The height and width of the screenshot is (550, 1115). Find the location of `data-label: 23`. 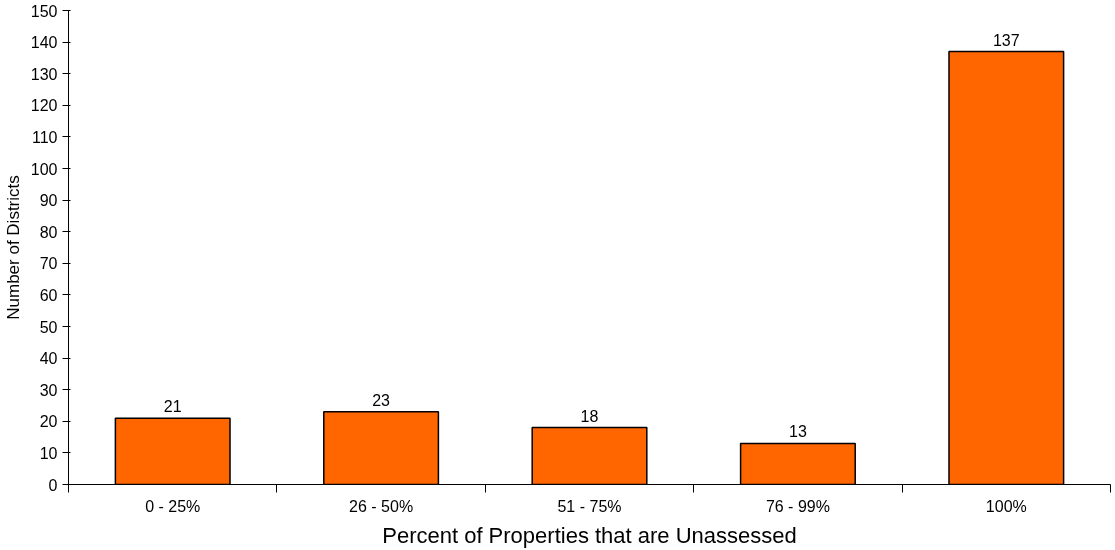

data-label: 23 is located at coordinates (381, 400).